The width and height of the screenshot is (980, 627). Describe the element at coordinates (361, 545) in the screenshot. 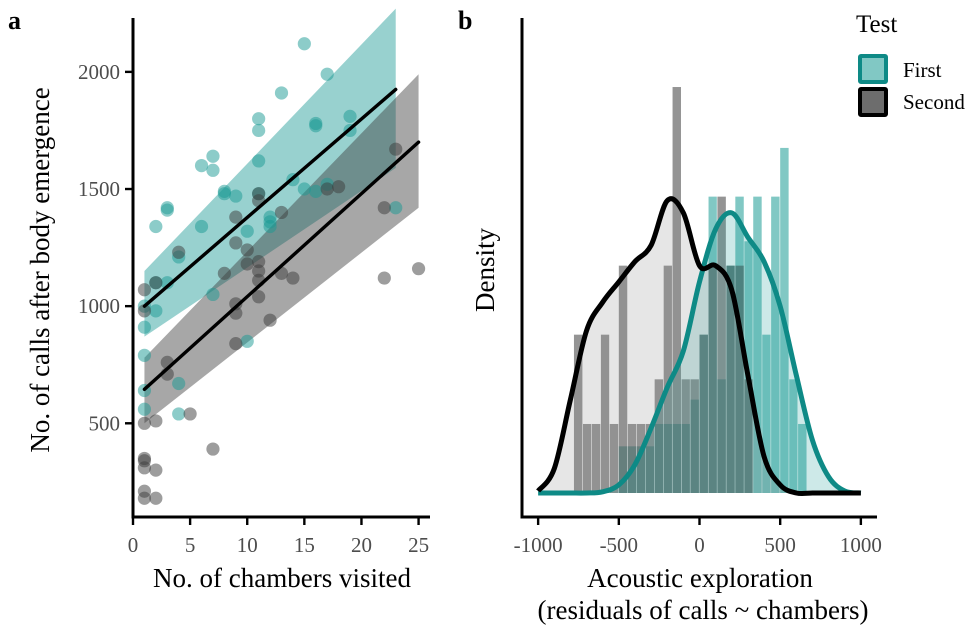

I see `x-tick-label: 20` at that location.